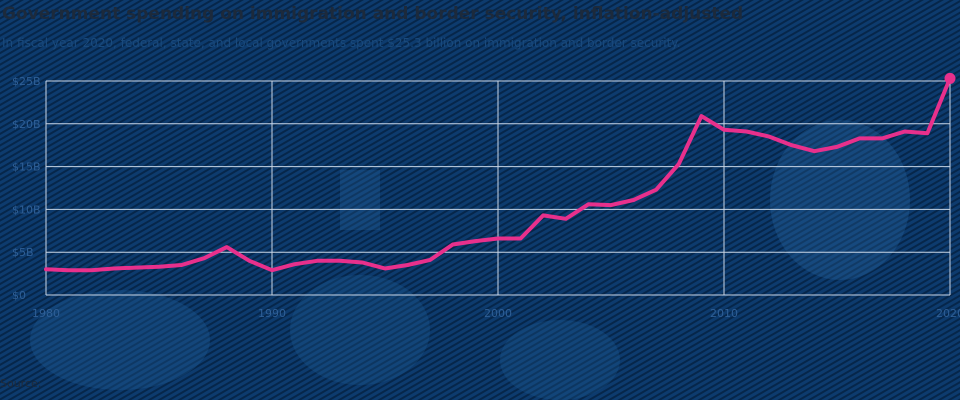  I want to click on y-tick-label: $25B, so click(26, 81).